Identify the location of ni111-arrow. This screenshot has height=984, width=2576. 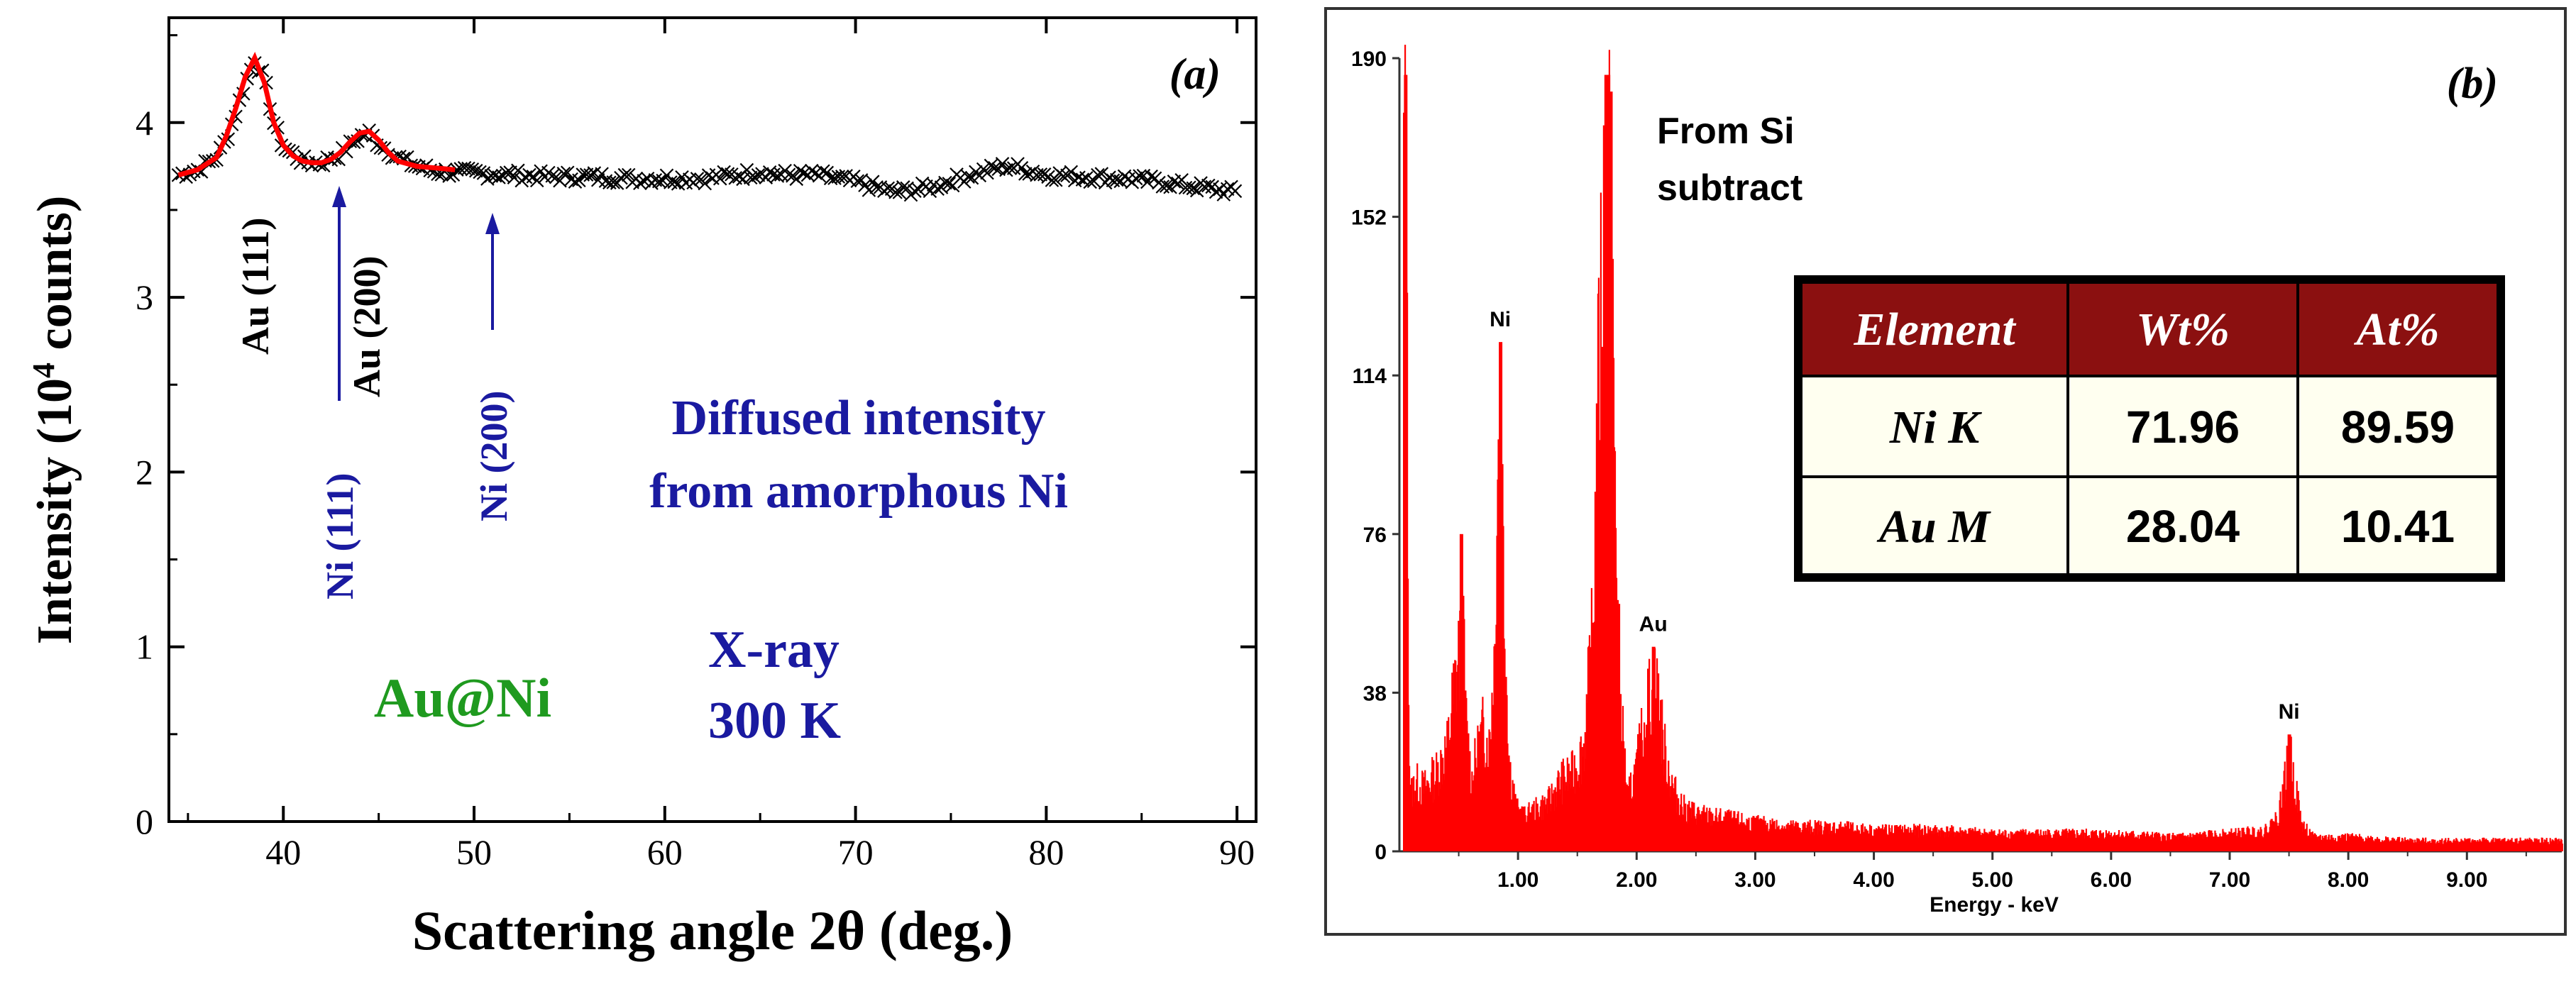
(339, 293).